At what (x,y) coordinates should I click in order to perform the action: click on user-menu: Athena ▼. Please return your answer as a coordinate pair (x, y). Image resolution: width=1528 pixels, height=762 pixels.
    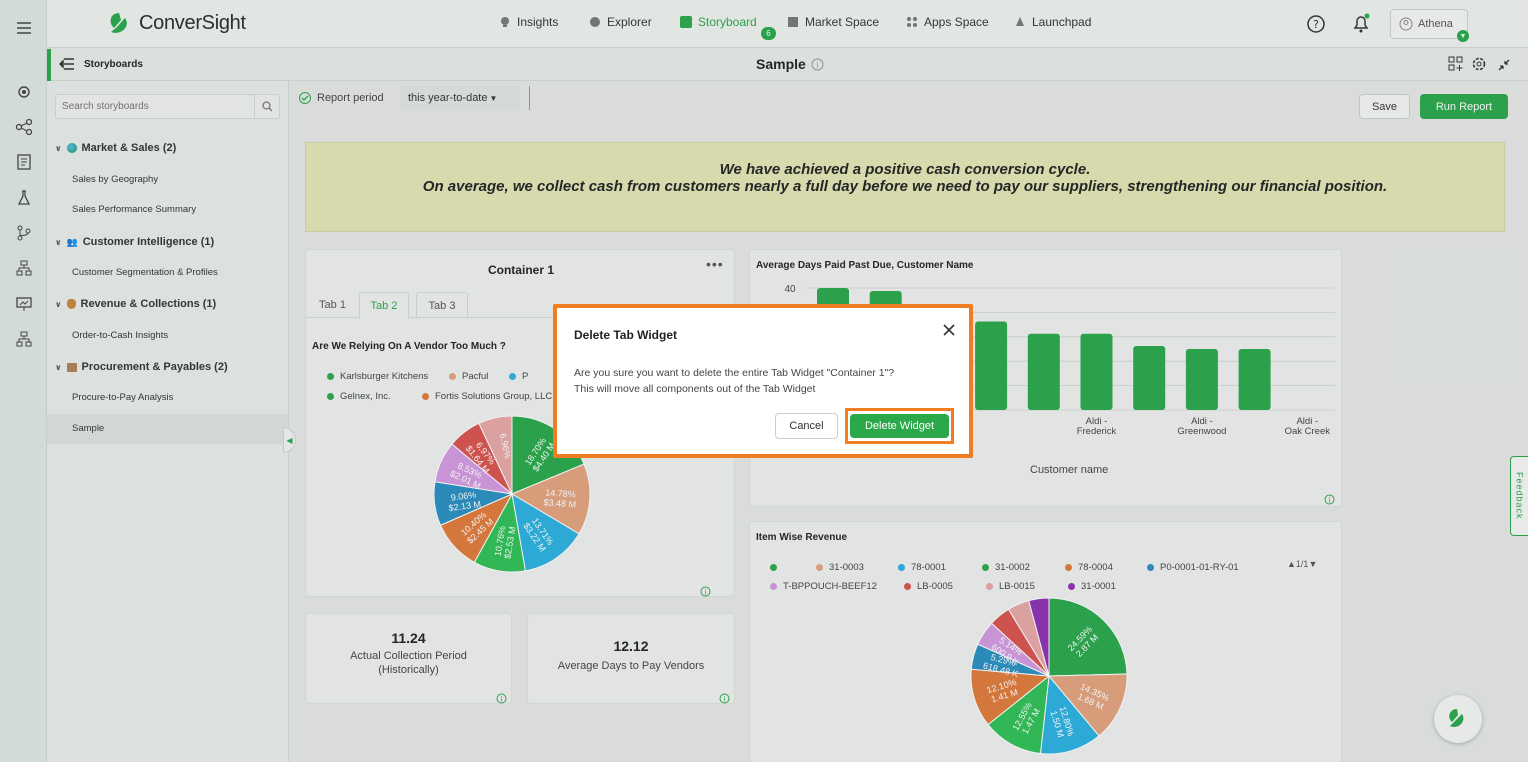
    Looking at the image, I should click on (1429, 25).